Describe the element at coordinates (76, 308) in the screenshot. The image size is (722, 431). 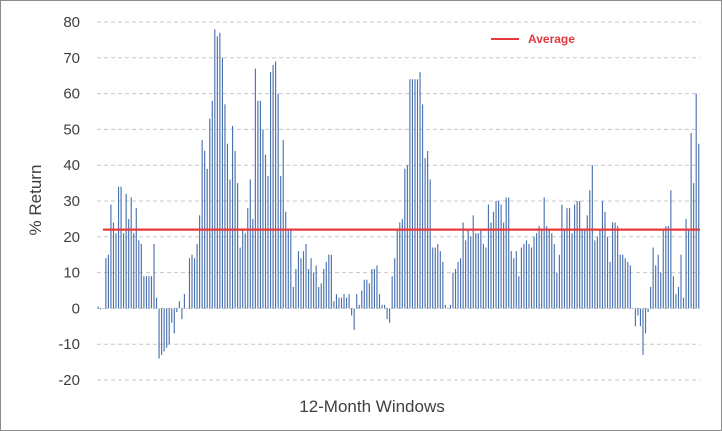
I see `y-tick-label: 0` at that location.